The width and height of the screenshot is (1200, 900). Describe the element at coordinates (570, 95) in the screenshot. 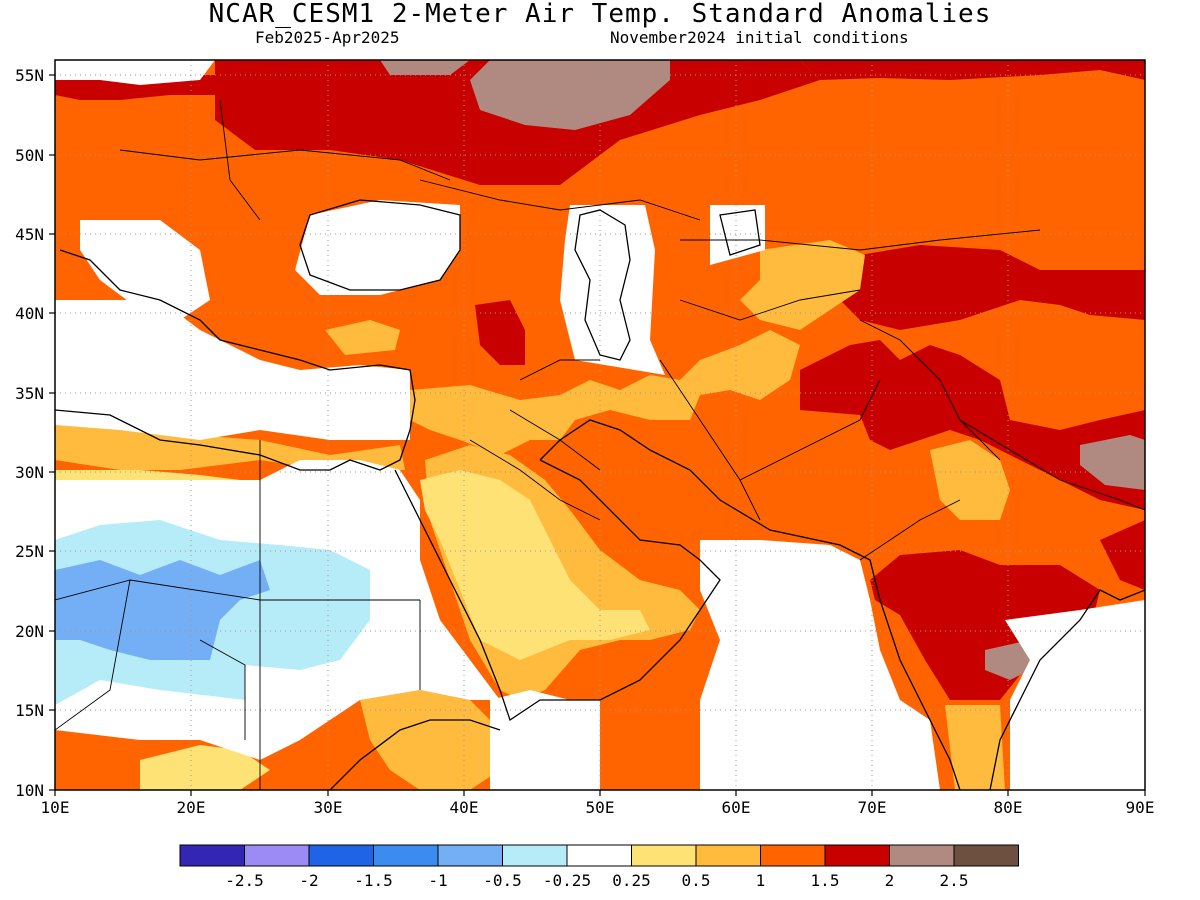

I see `anomaly-region-russia-brown` at that location.